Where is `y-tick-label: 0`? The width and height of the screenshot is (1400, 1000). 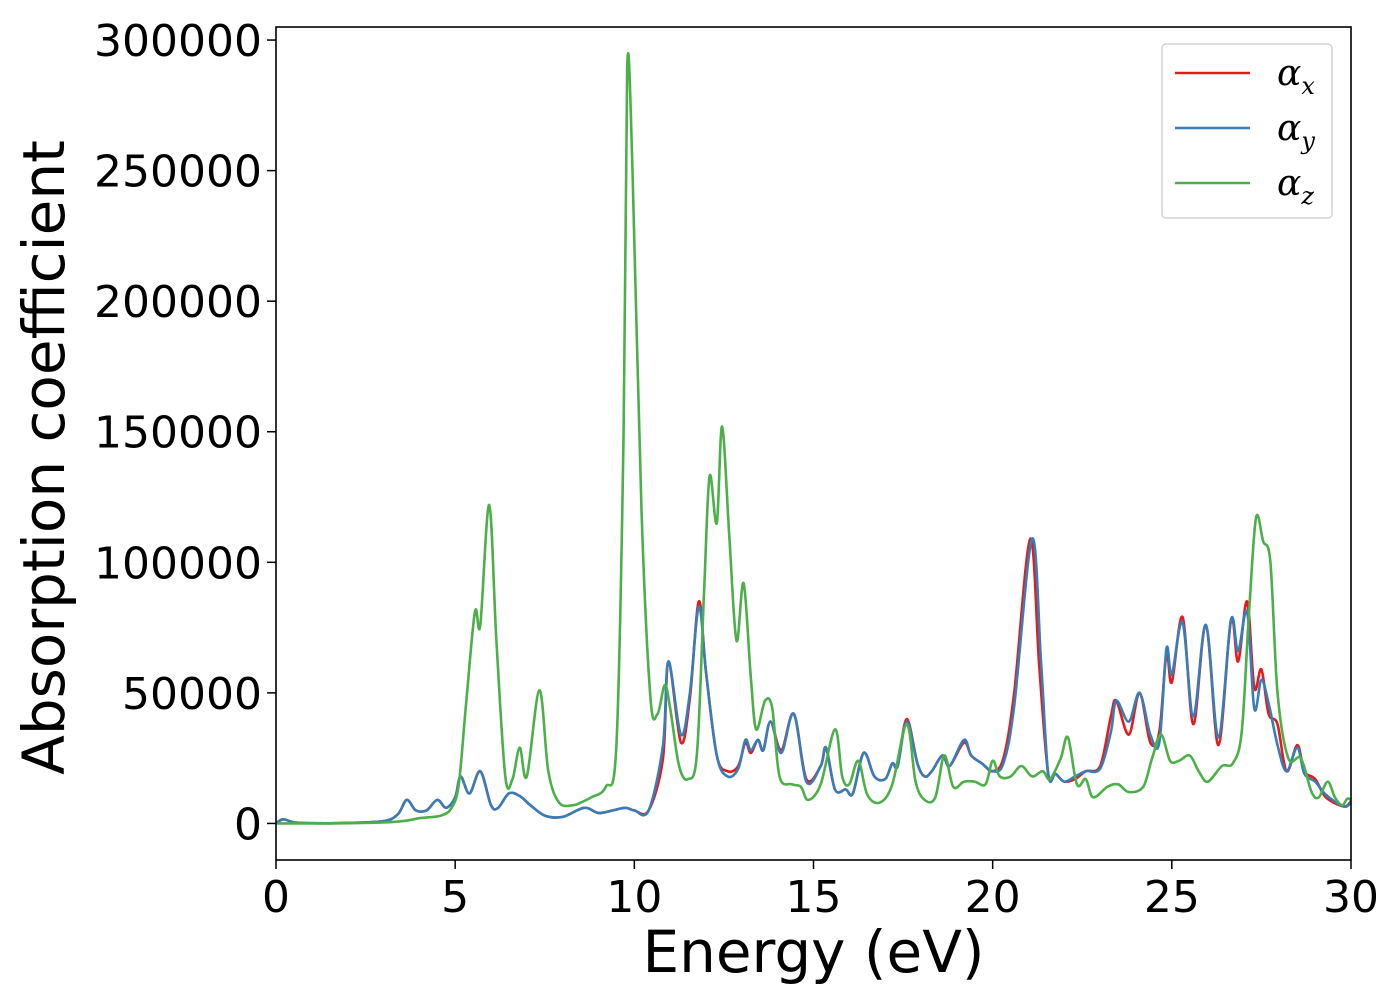 y-tick-label: 0 is located at coordinates (248, 824).